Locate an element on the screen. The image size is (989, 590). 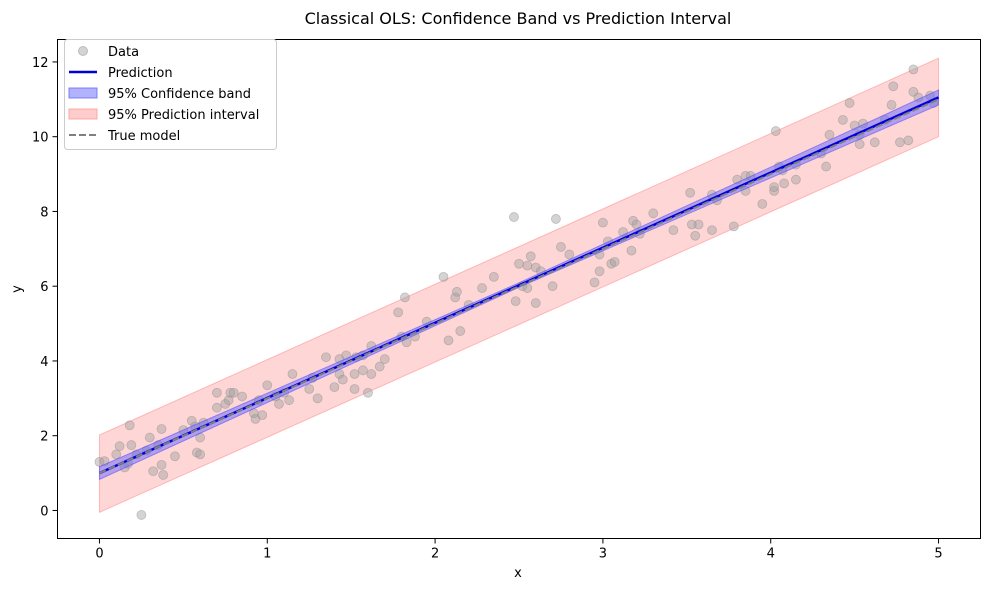
y-tick-label: 12 is located at coordinates (40, 63).